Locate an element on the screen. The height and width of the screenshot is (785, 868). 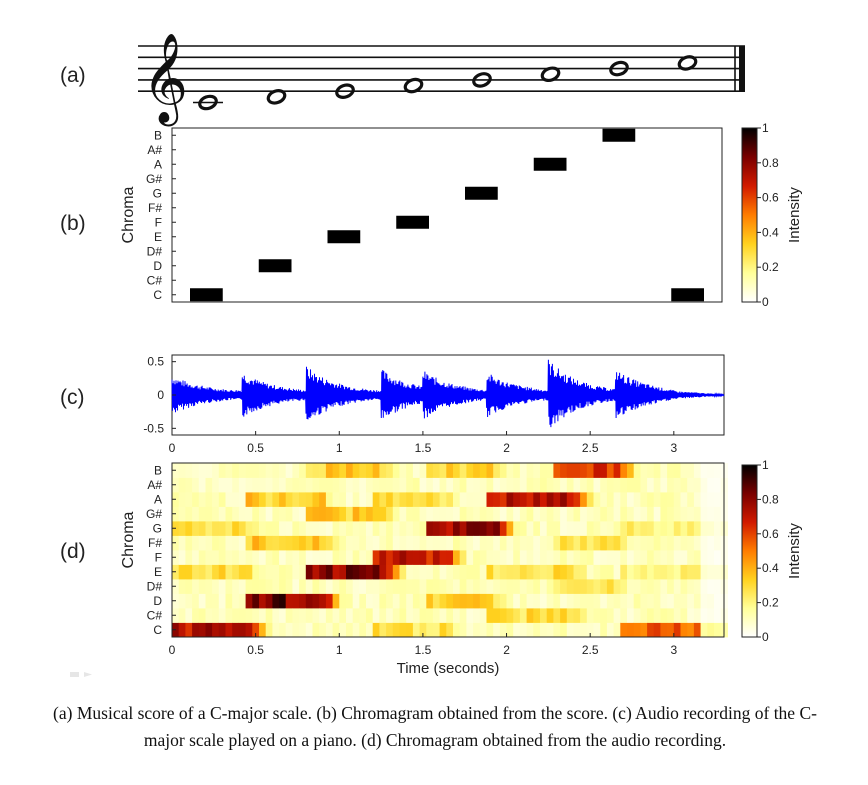
chroma-tick-label: A# is located at coordinates (154, 485).